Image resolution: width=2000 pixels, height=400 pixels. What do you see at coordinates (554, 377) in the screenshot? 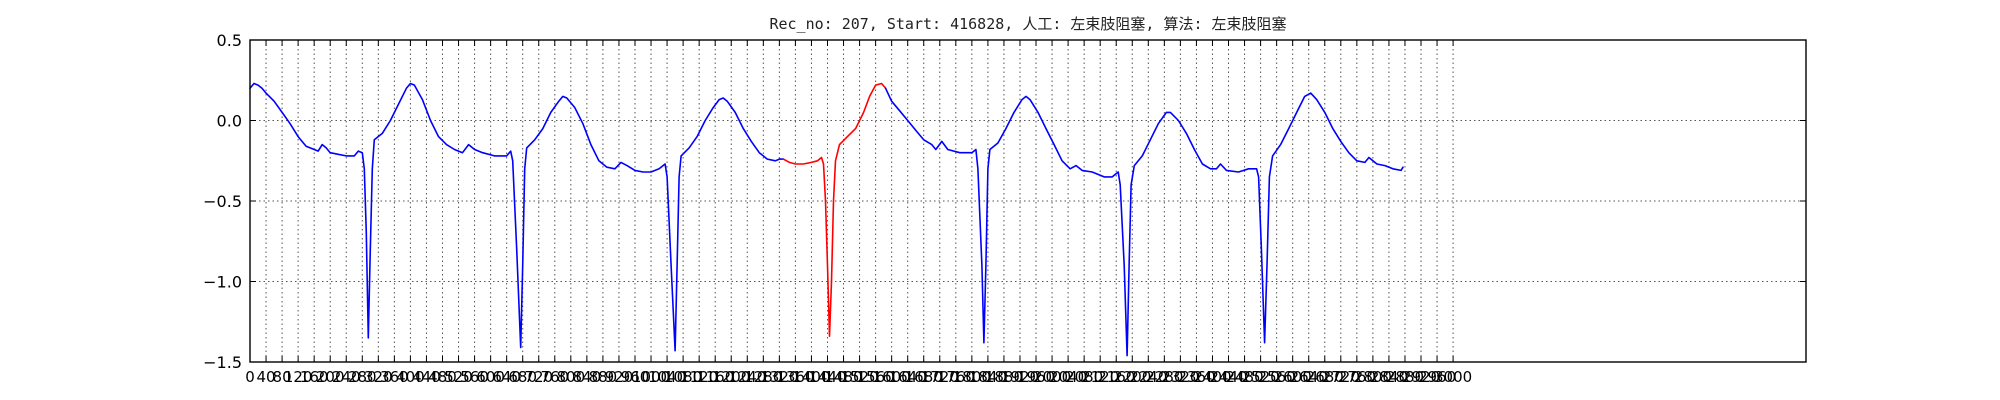
I see `x-tick-label: 760` at bounding box center [554, 377].